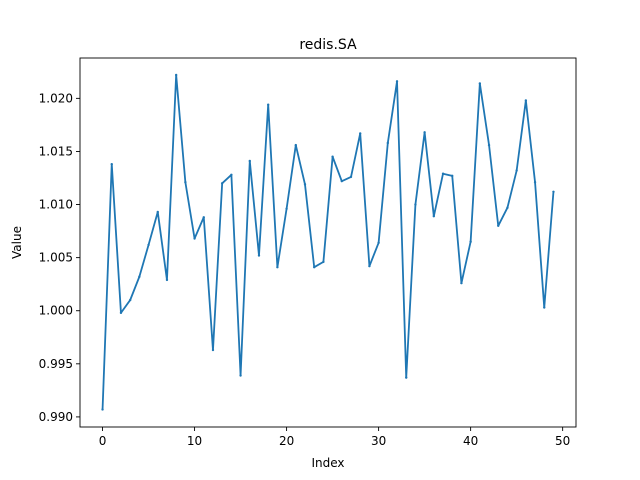 Image resolution: width=640 pixels, height=480 pixels. Describe the element at coordinates (470, 441) in the screenshot. I see `x-tick-label: 40` at that location.